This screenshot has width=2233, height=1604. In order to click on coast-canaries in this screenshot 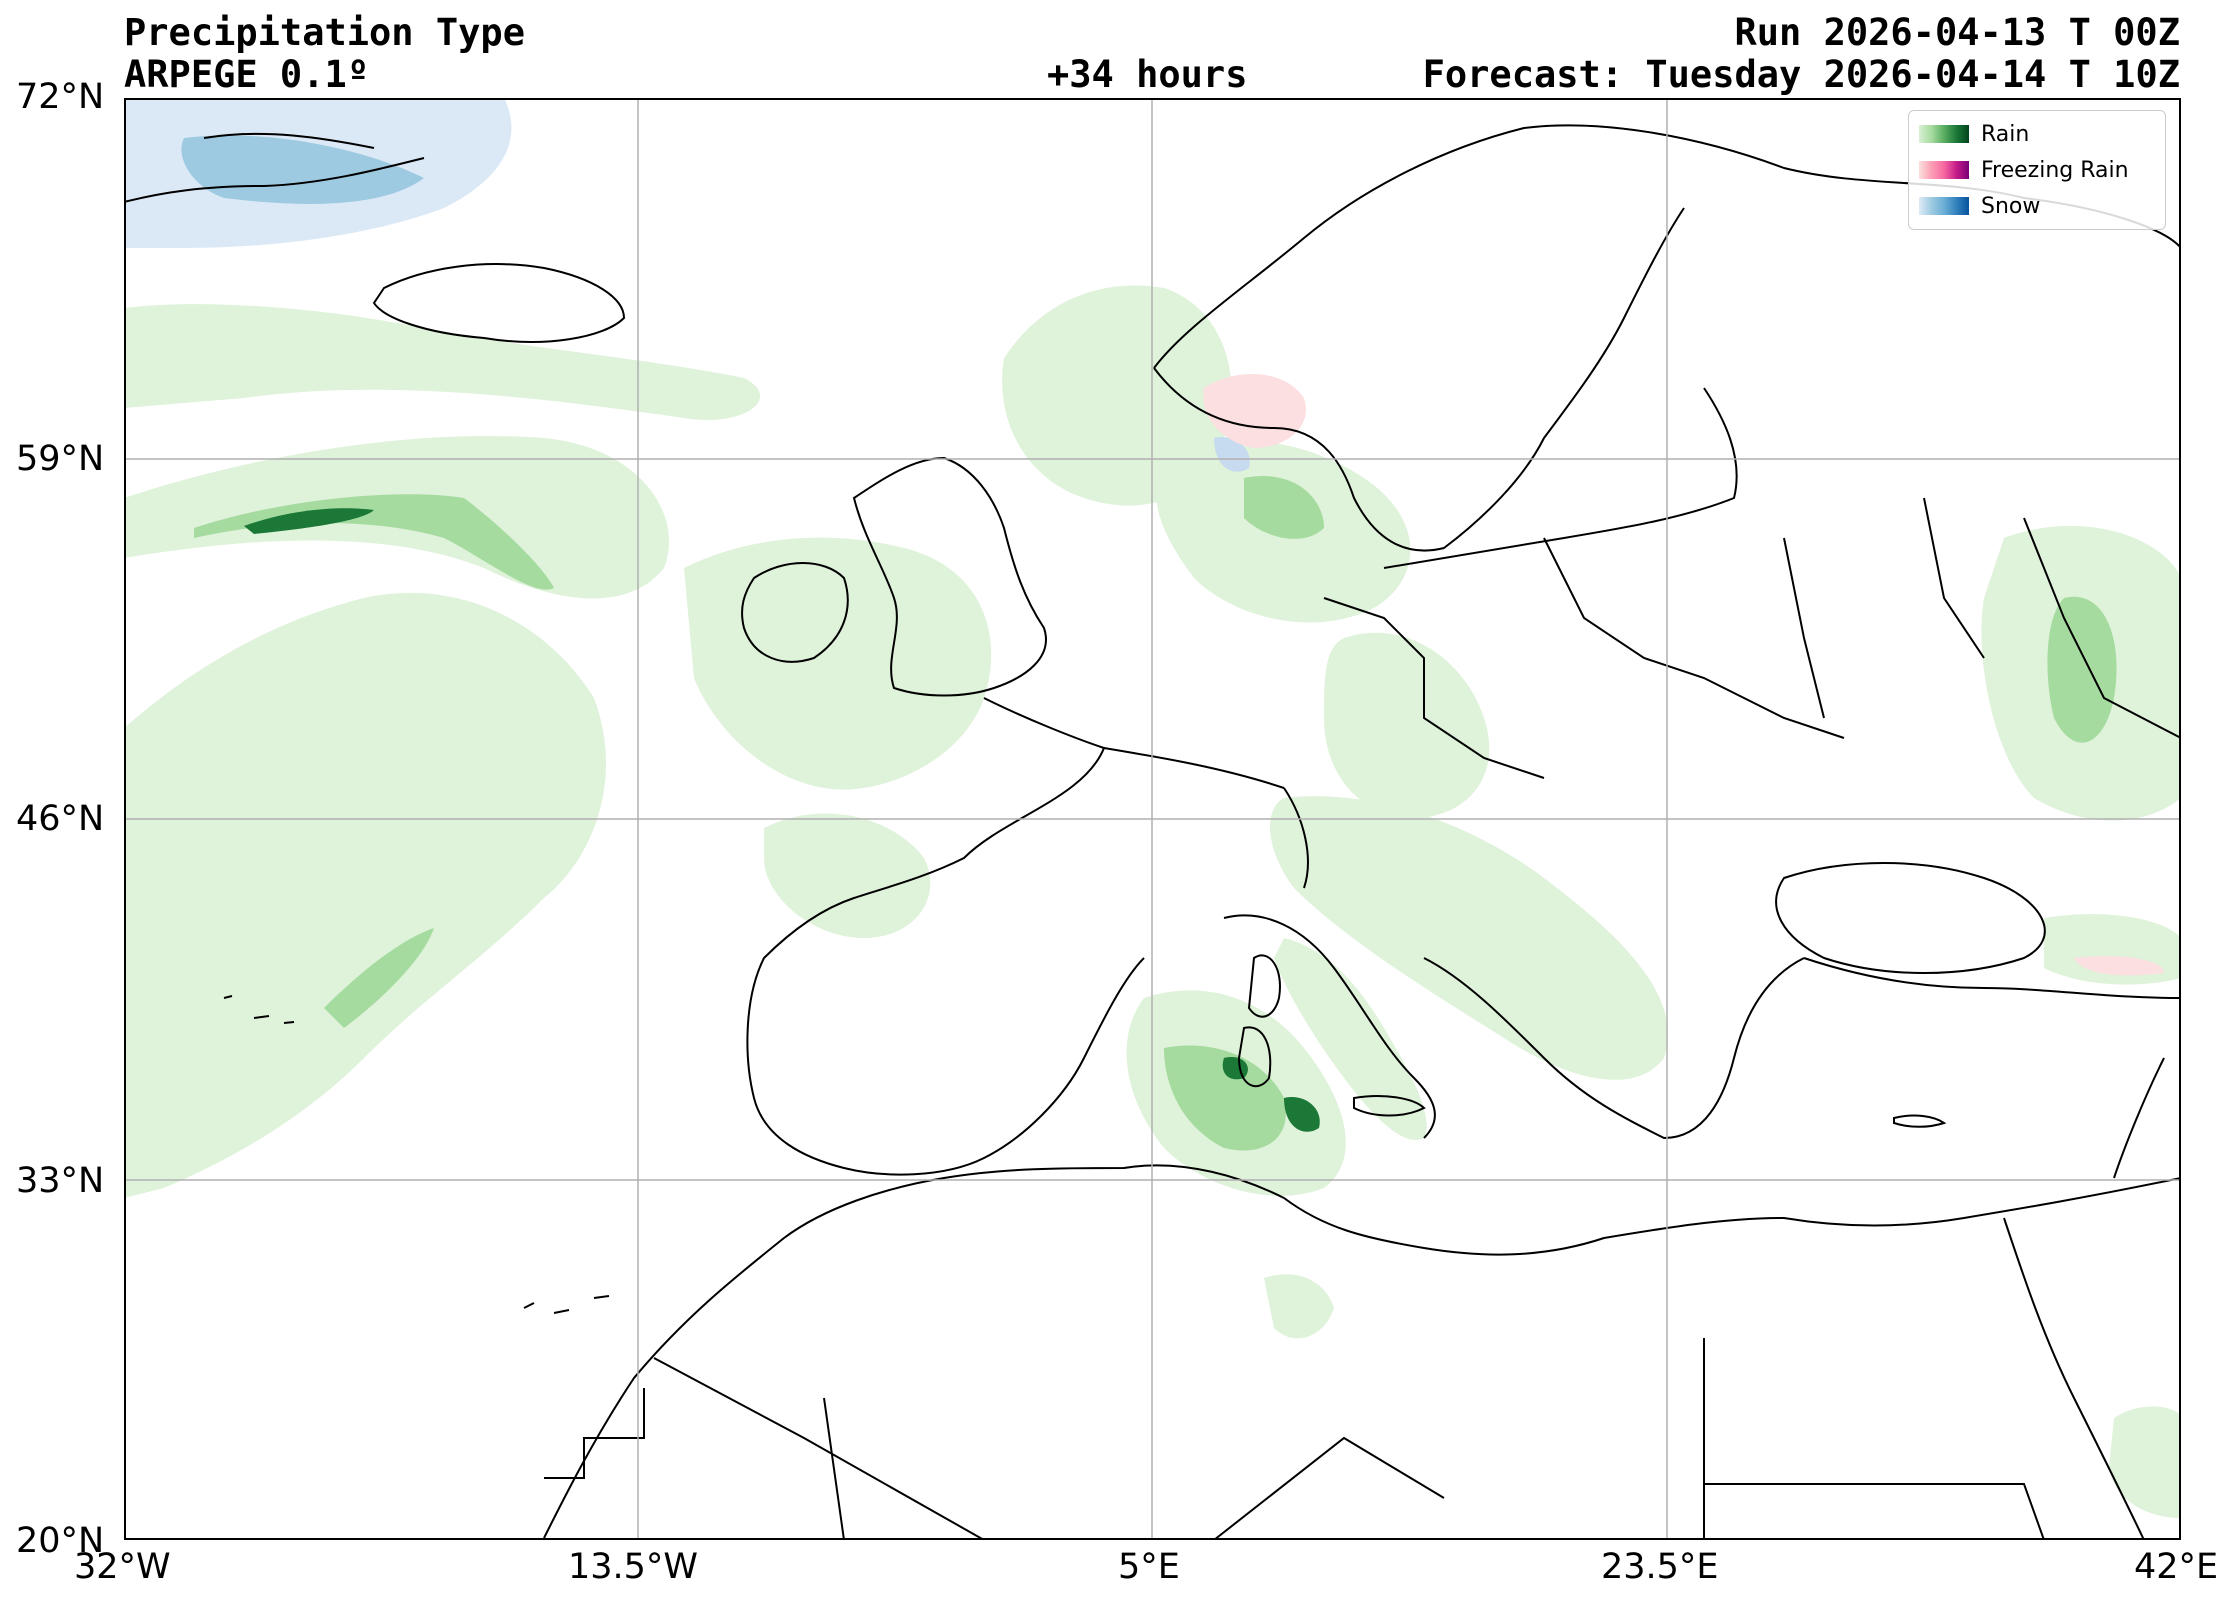, I will do `click(566, 1304)`.